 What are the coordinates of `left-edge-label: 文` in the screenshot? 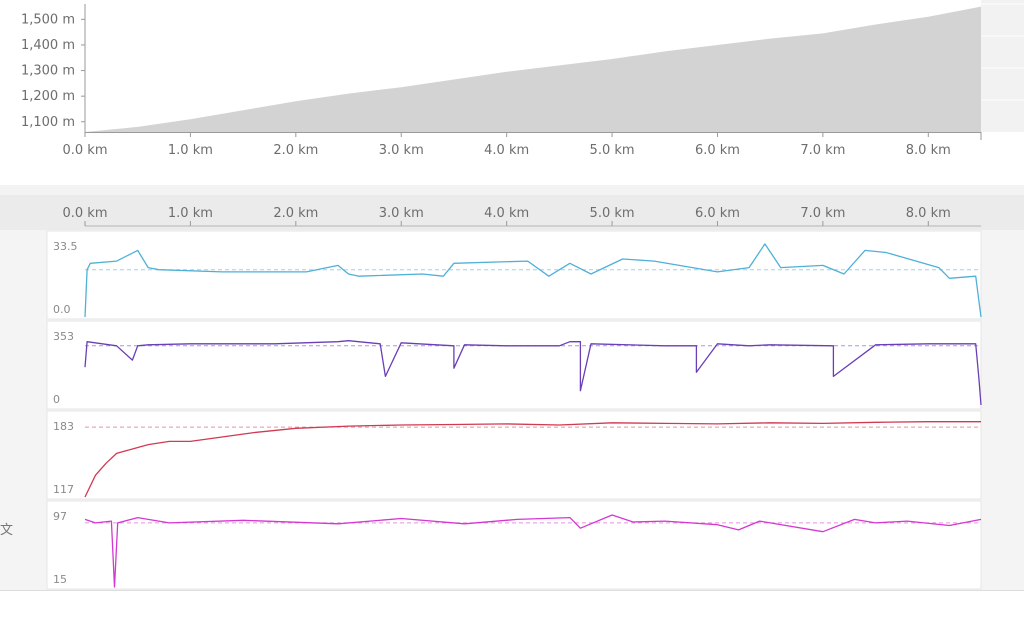 It's located at (7, 530).